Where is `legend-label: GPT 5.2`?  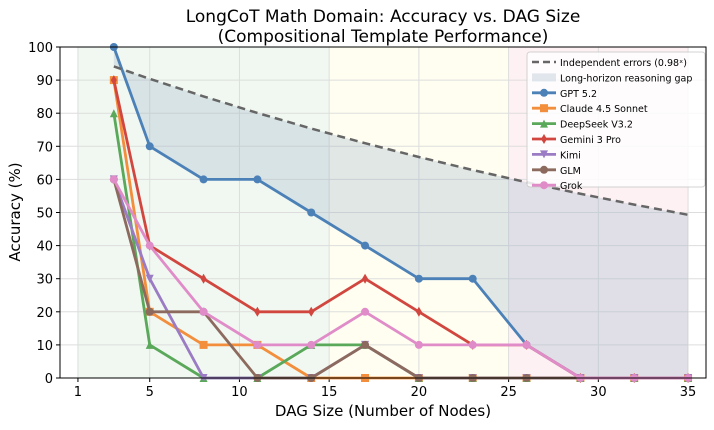
legend-label: GPT 5.2 is located at coordinates (578, 94).